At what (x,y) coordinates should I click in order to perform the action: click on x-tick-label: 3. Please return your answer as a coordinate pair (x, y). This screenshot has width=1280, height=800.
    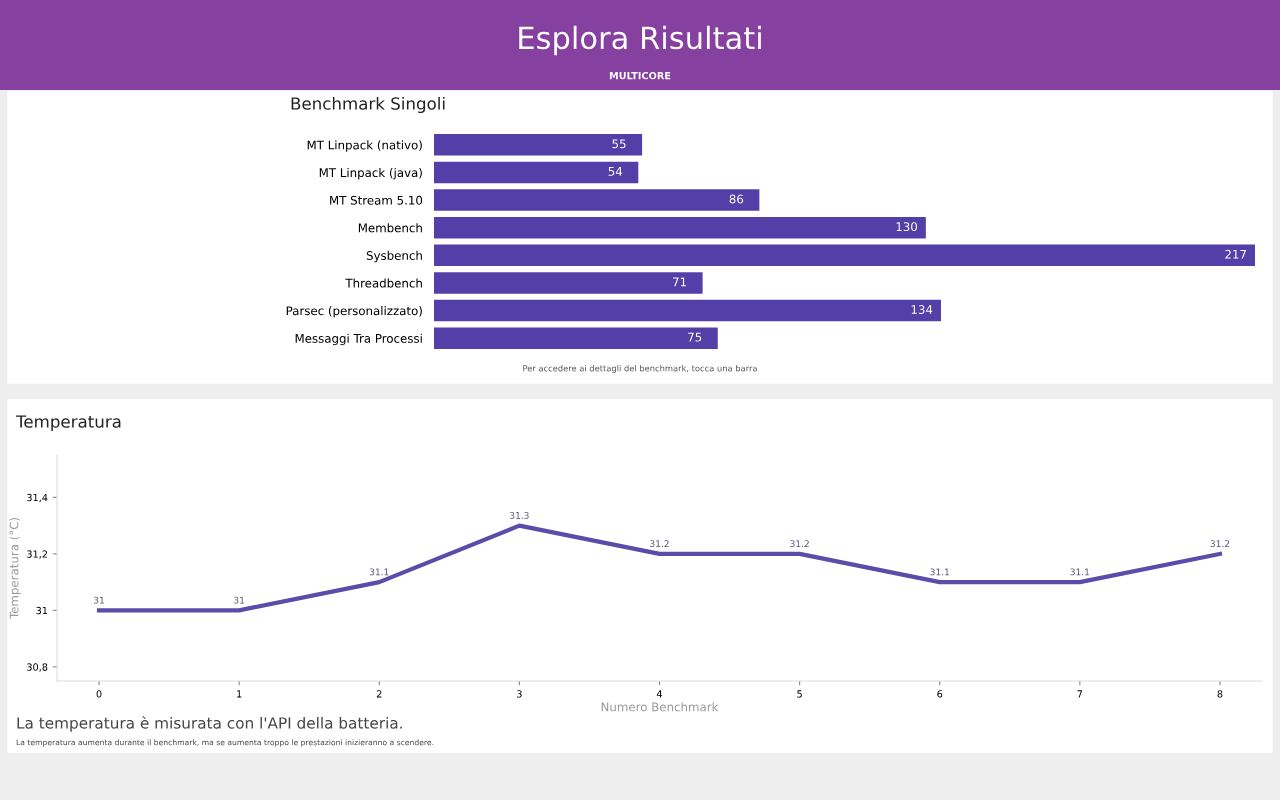
    Looking at the image, I should click on (519, 694).